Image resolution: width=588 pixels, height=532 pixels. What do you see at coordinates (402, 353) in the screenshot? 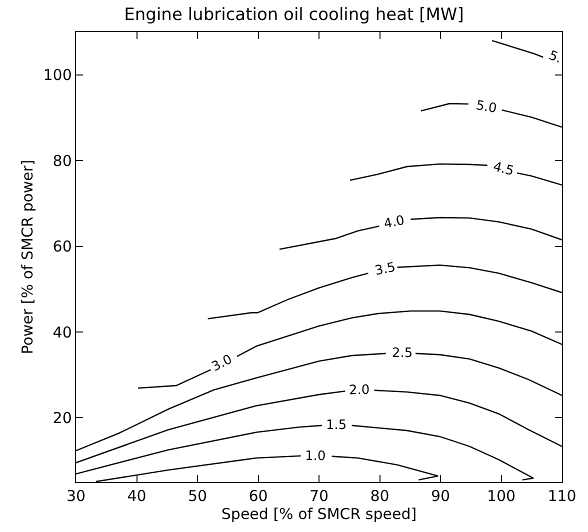
I see `series-label: 2.5` at bounding box center [402, 353].